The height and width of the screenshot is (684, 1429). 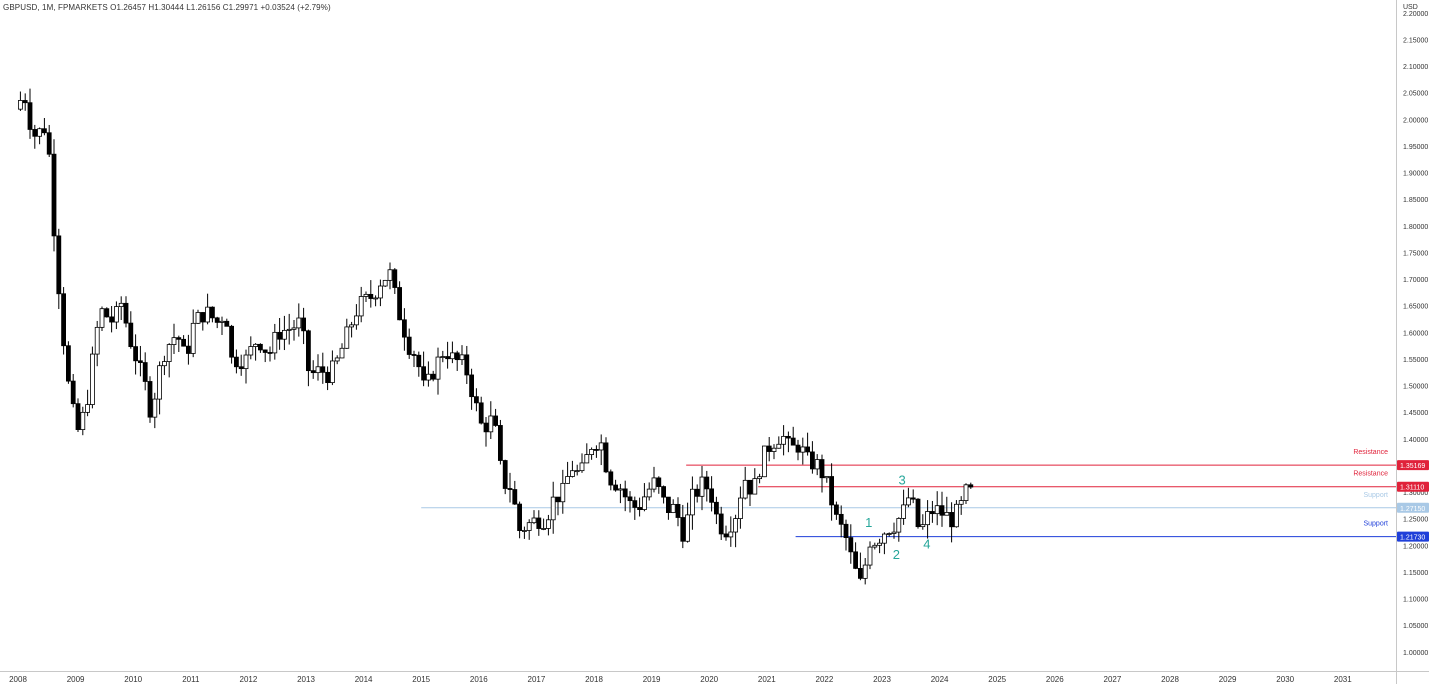 What do you see at coordinates (1415, 626) in the screenshot?
I see `y-tick-label: 1.05000` at bounding box center [1415, 626].